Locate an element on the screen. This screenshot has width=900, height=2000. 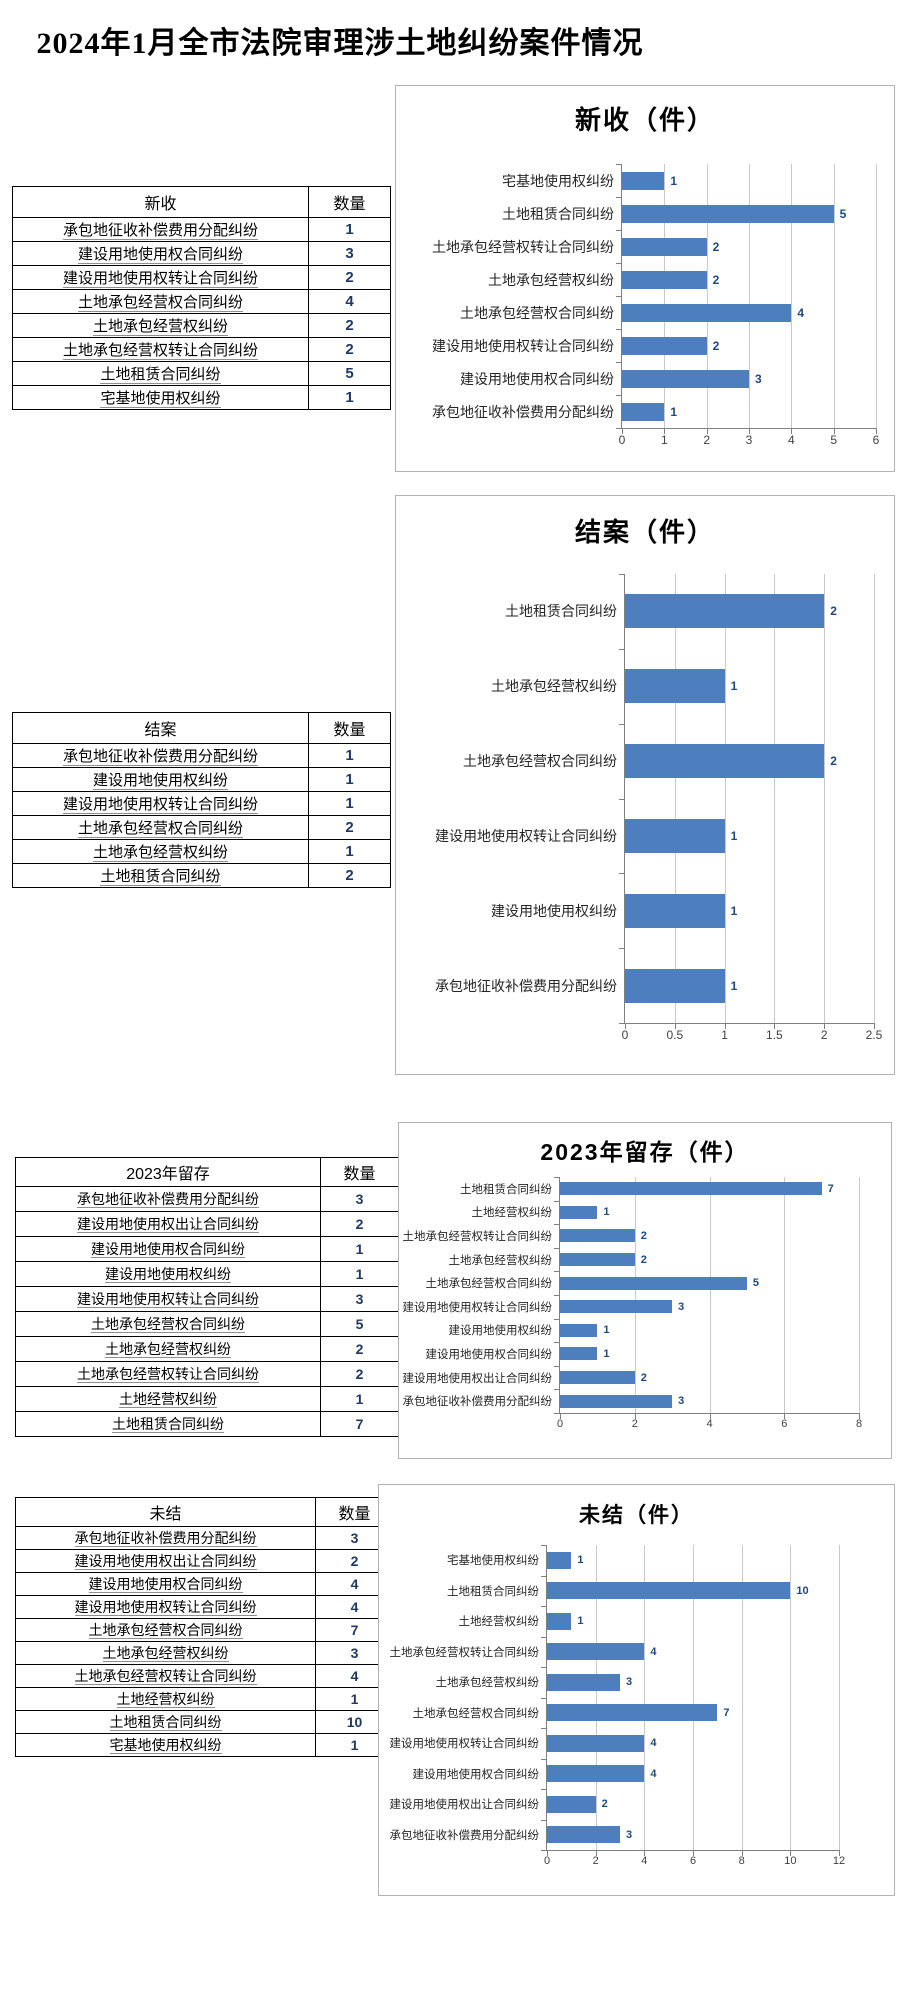
table-row: 土地承包经营权转让合同纠纷 2 is located at coordinates (201, 349).